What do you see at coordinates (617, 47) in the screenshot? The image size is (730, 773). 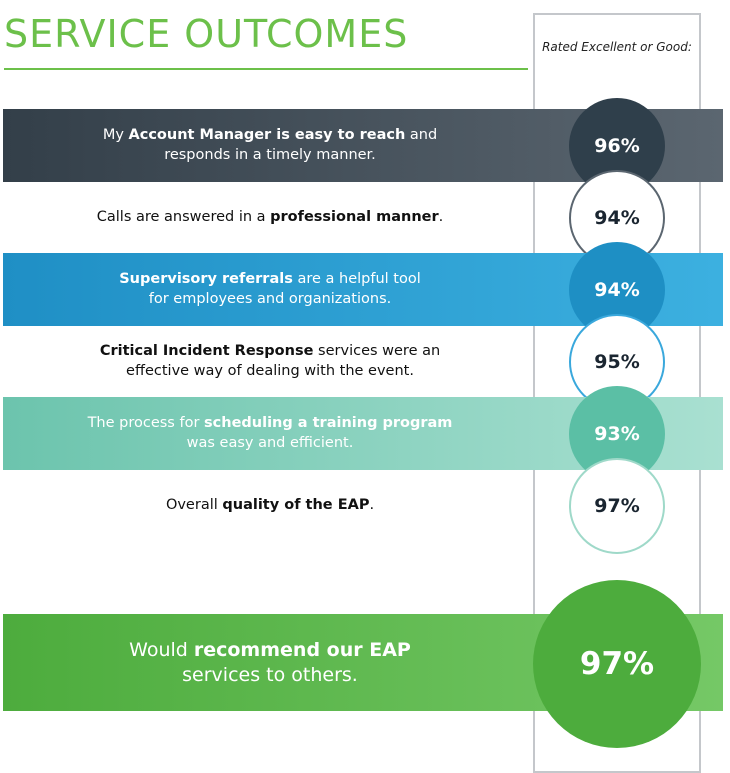 I see `column-header: Rated Excellent or Good:` at bounding box center [617, 47].